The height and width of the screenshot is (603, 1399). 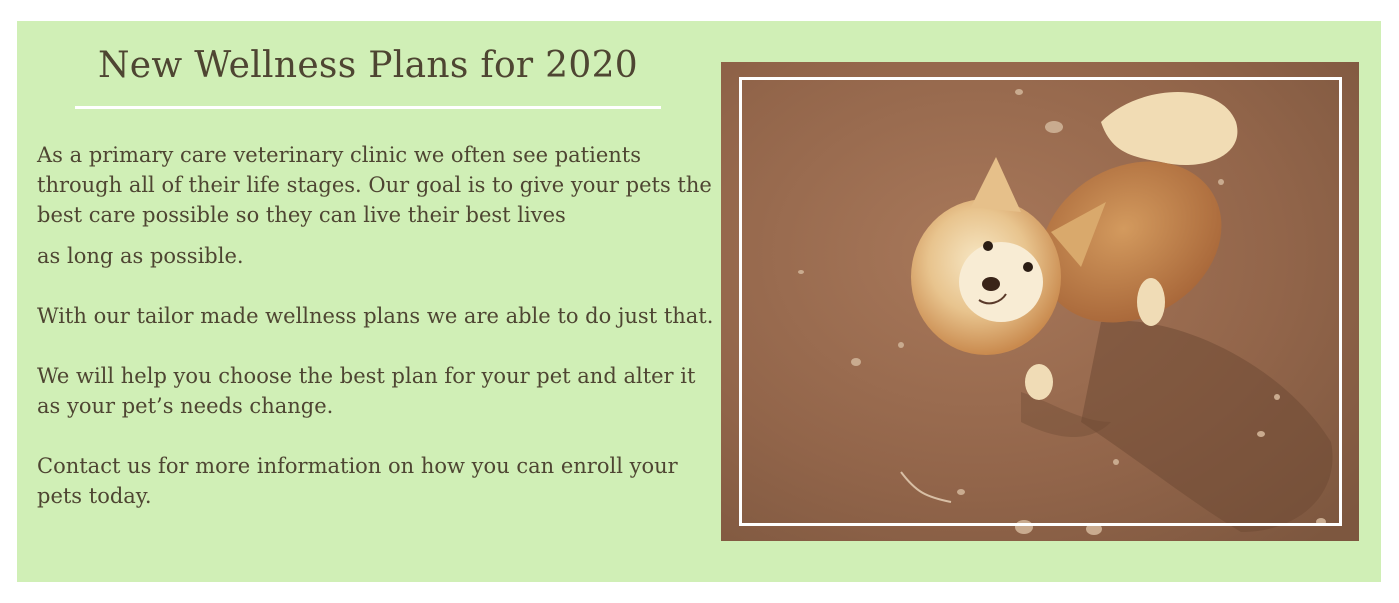 What do you see at coordinates (368, 107) in the screenshot?
I see `title-divider` at bounding box center [368, 107].